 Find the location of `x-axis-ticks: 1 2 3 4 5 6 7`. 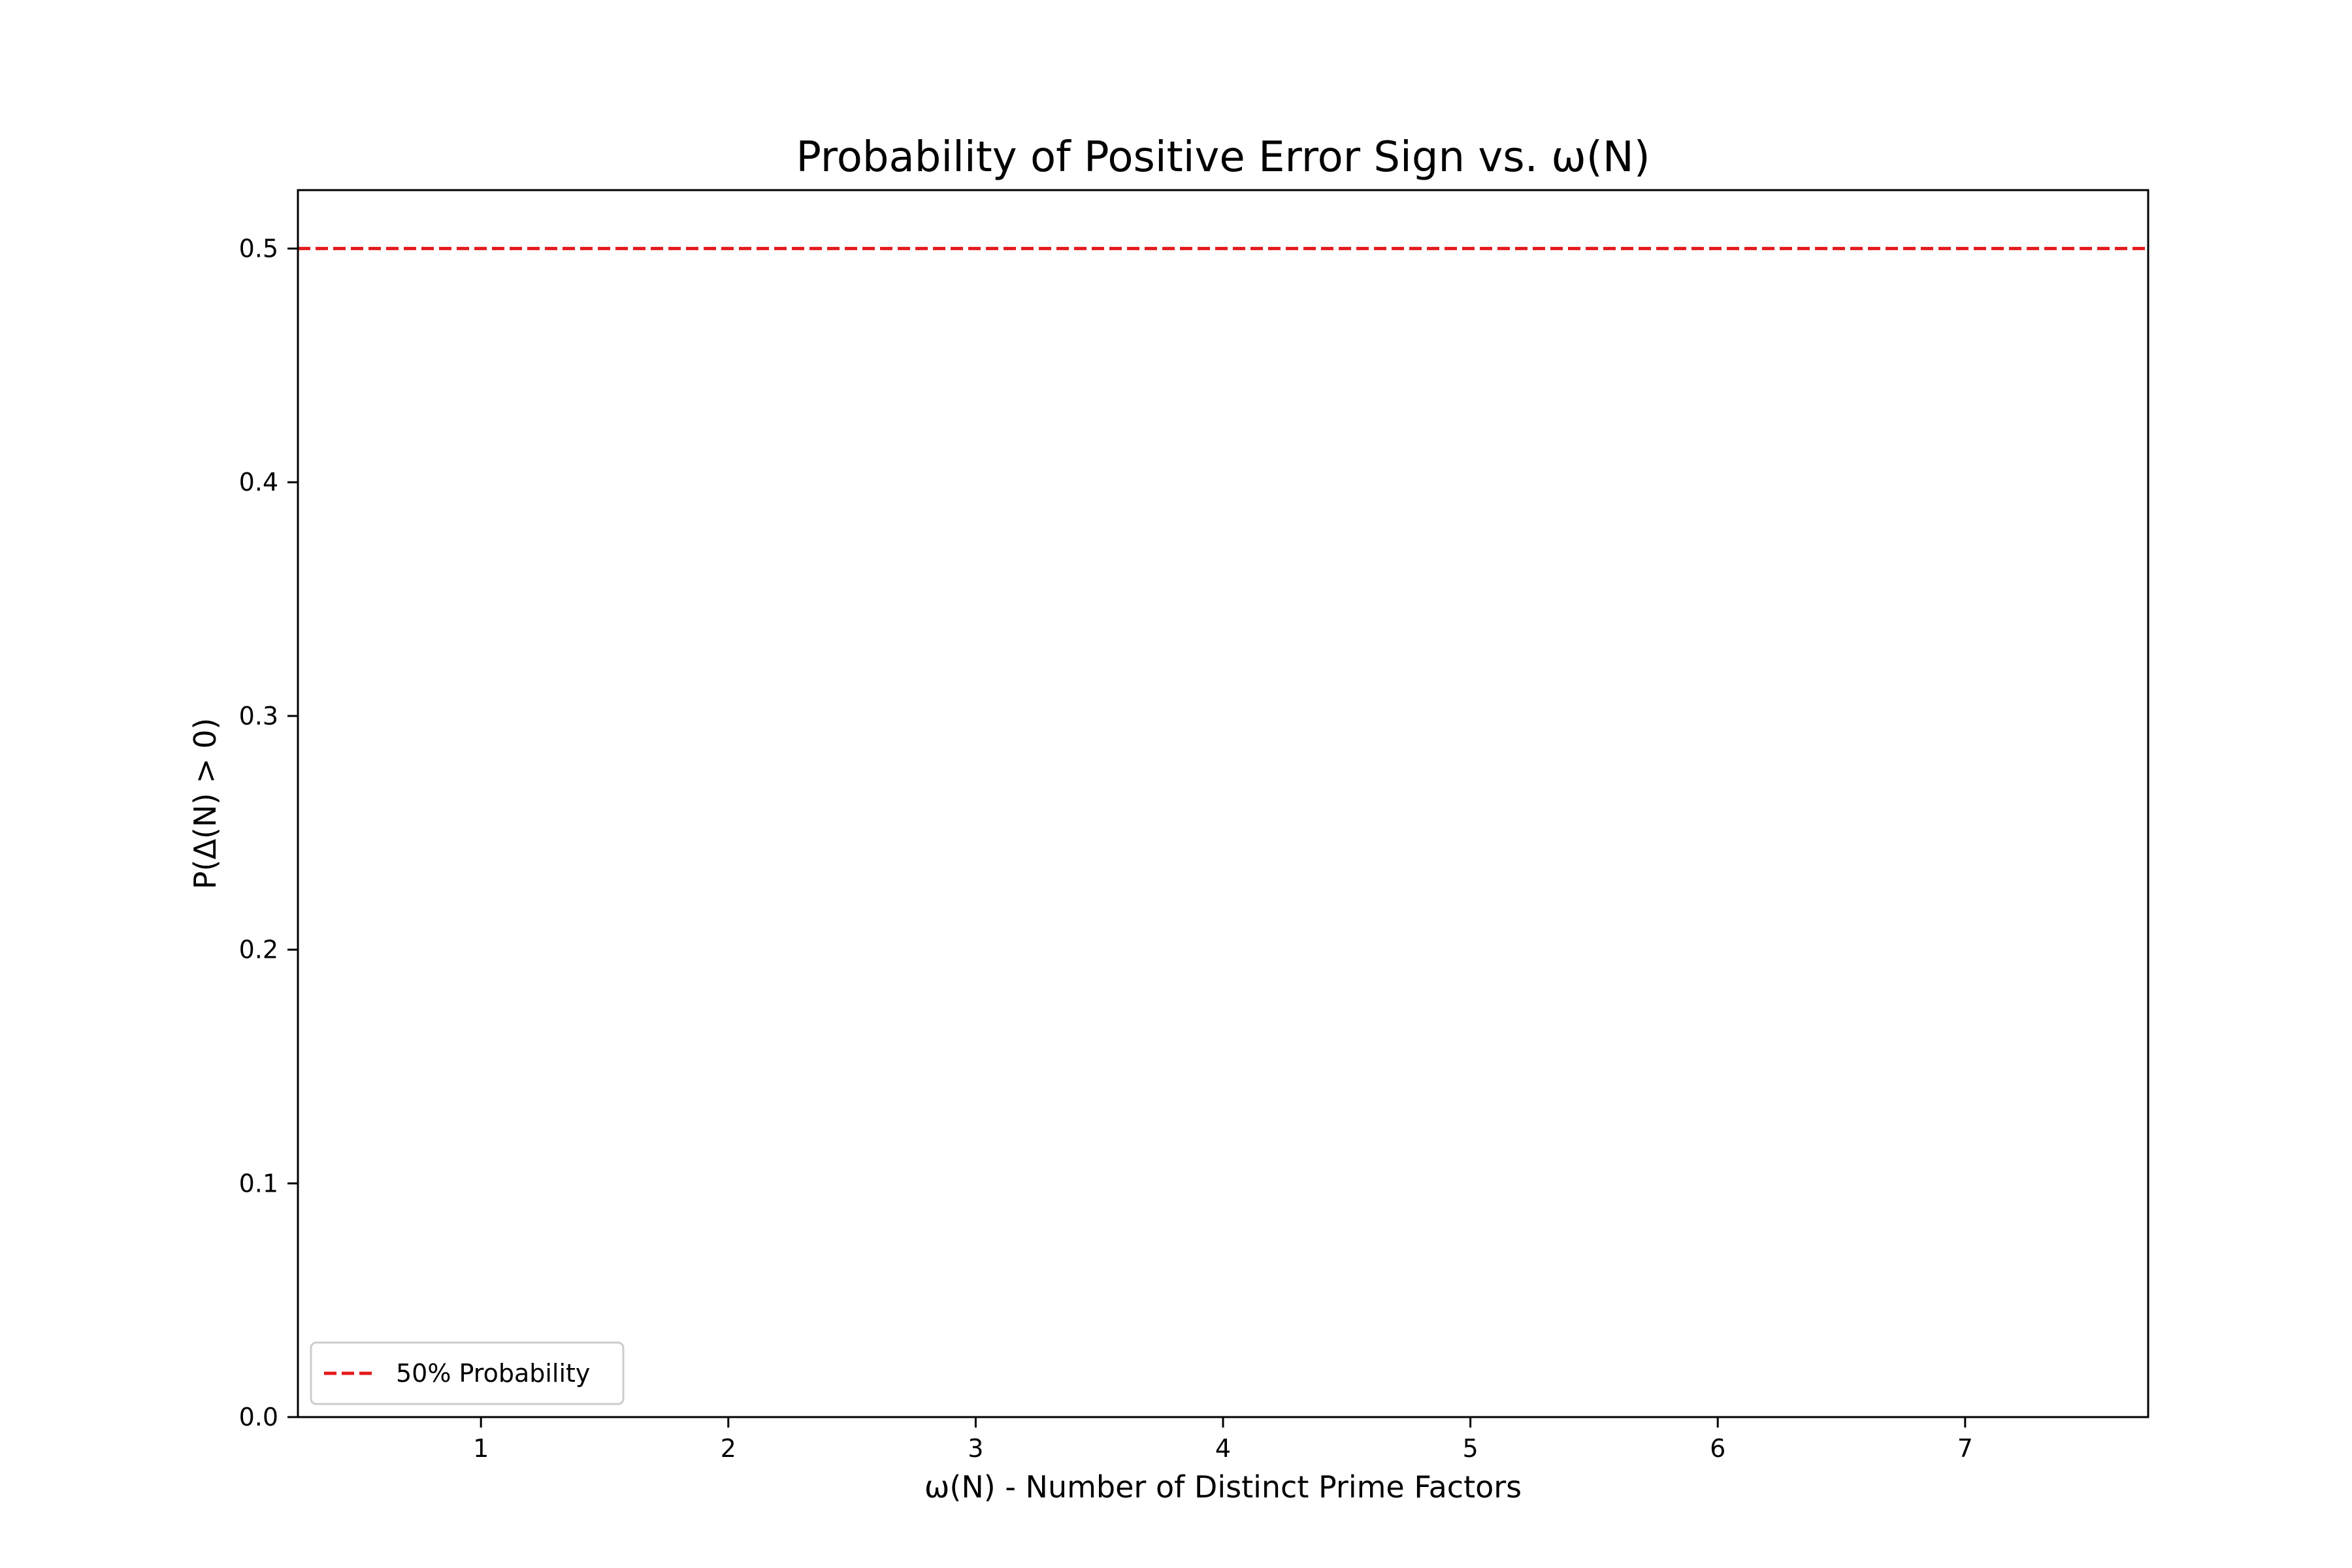

x-axis-ticks: 1 2 3 4 5 6 7 is located at coordinates (1223, 1440).